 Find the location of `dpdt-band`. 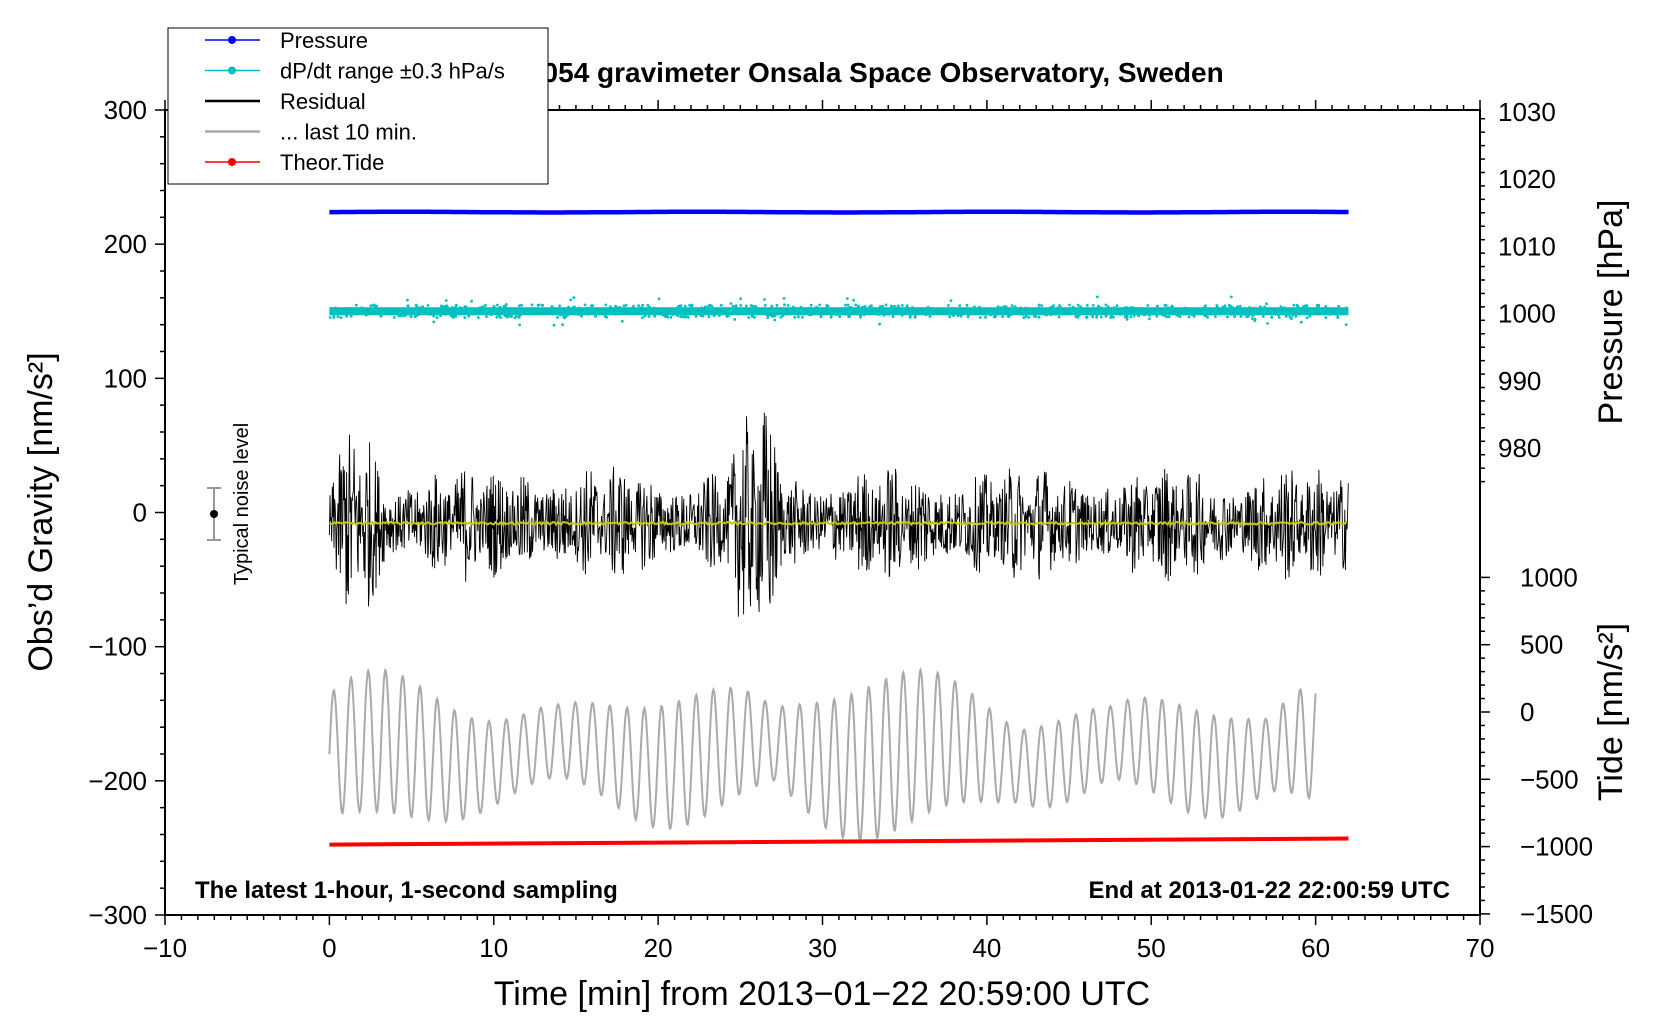

dpdt-band is located at coordinates (839, 311).